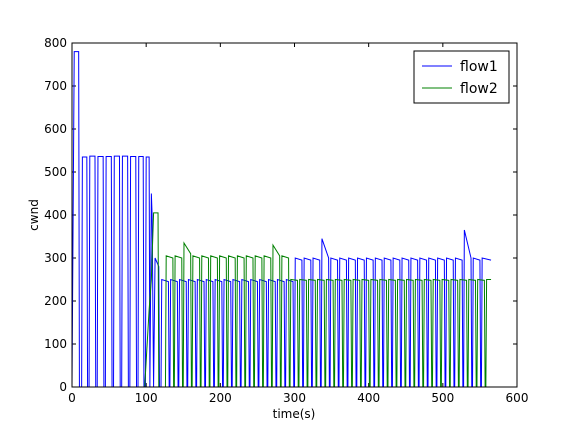 This screenshot has height=432, width=576. What do you see at coordinates (55, 344) in the screenshot?
I see `y-tick-label: 100` at bounding box center [55, 344].